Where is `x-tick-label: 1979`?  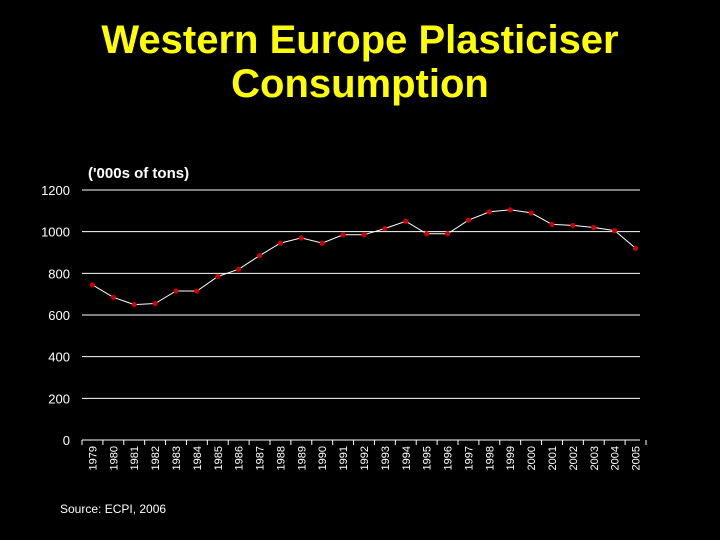
x-tick-label: 1979 is located at coordinates (93, 458).